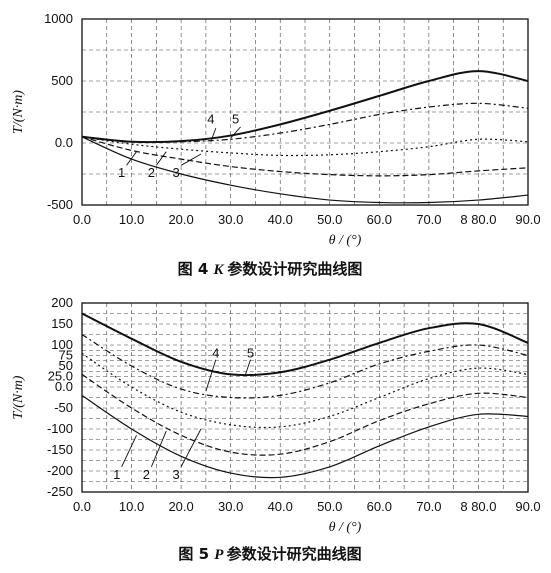 Image resolution: width=551 pixels, height=573 pixels. What do you see at coordinates (60, 428) in the screenshot?
I see `y-tick-label: -100` at bounding box center [60, 428].